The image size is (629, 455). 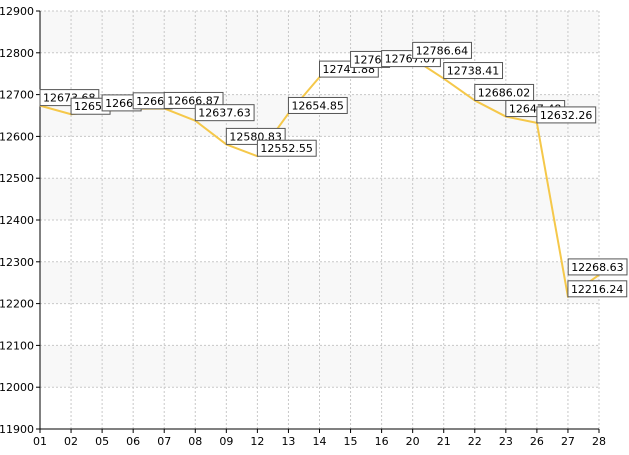 What do you see at coordinates (17, 53) in the screenshot?
I see `y-axis-tick-label: 12800` at bounding box center [17, 53].